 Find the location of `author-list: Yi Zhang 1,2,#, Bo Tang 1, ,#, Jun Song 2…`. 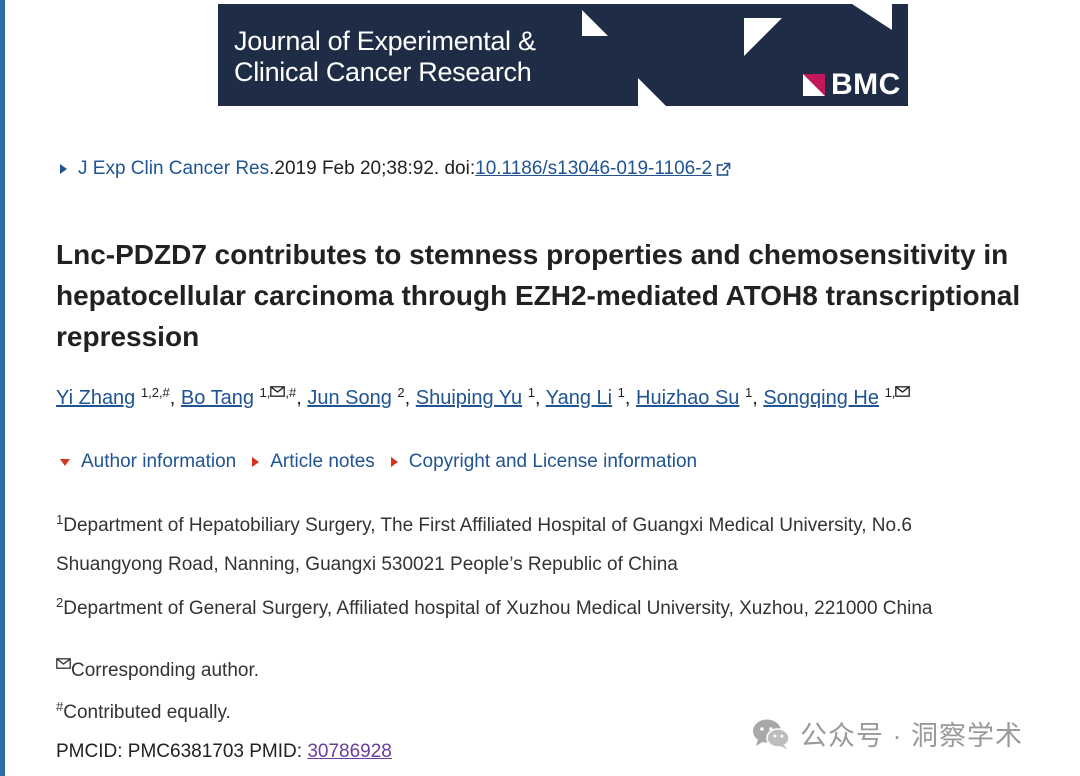

author-list: Yi Zhang 1,2,#, Bo Tang 1, ,#, Jun Song 2… is located at coordinates (483, 397).